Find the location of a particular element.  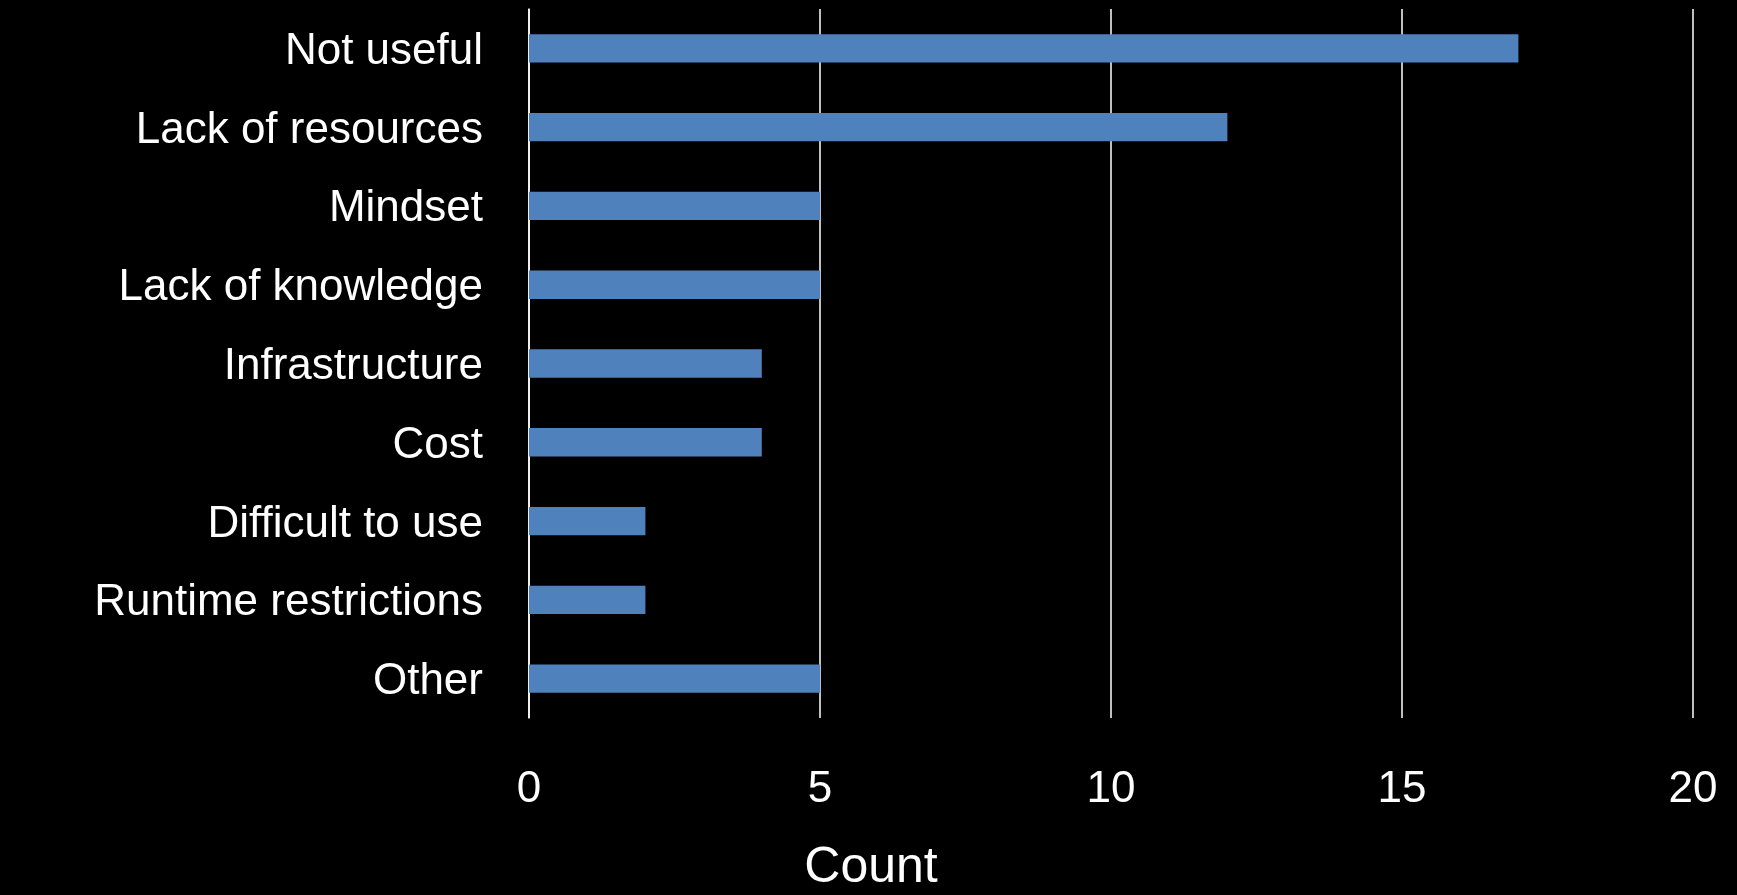

x-tick-label: 10 is located at coordinates (1111, 786).